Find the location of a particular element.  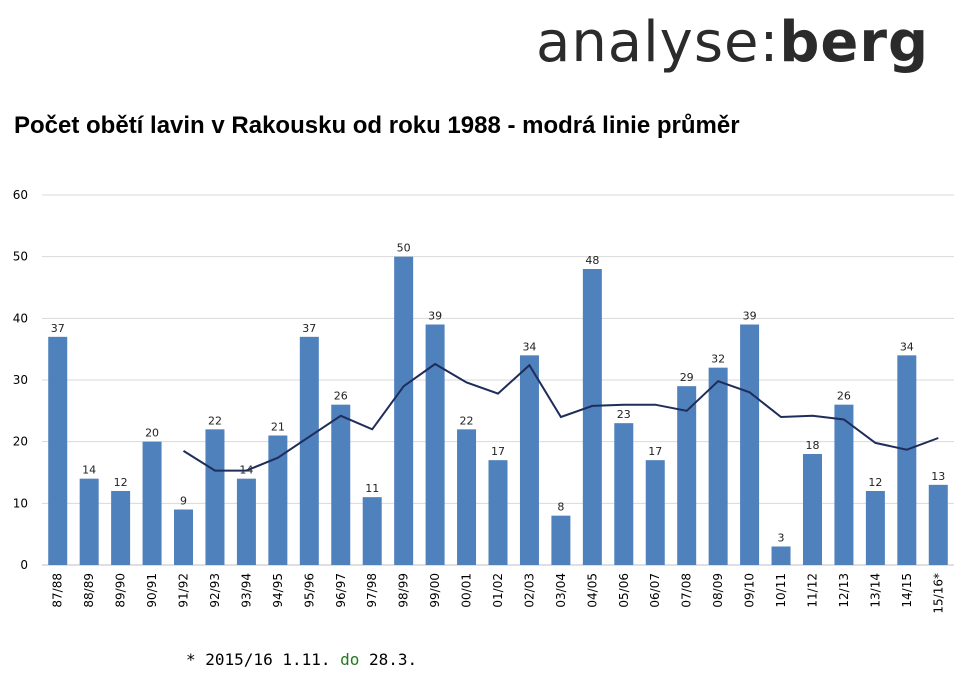

x-tick-label: 88/89 is located at coordinates (89, 590).